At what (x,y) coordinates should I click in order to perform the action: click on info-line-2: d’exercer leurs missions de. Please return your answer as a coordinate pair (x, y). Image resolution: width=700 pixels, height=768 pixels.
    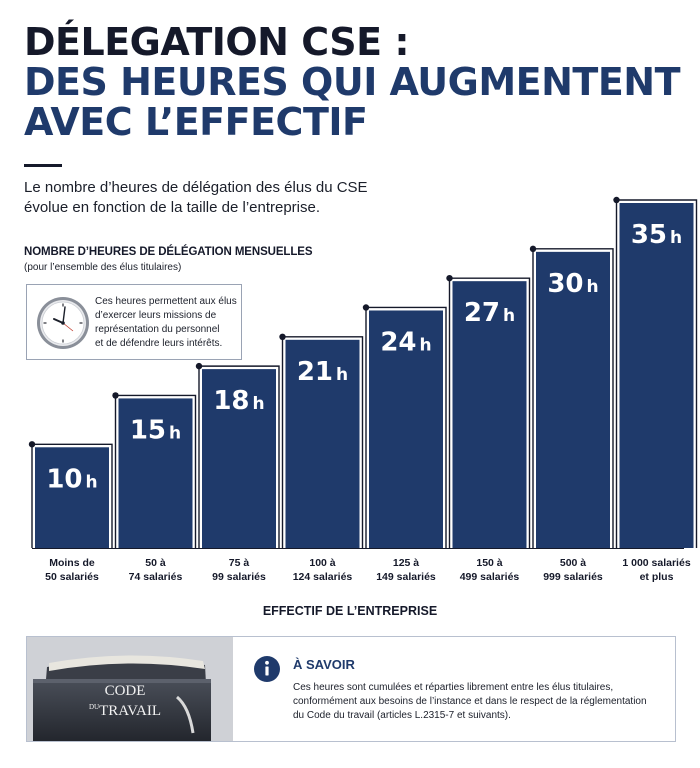
    Looking at the image, I should click on (156, 315).